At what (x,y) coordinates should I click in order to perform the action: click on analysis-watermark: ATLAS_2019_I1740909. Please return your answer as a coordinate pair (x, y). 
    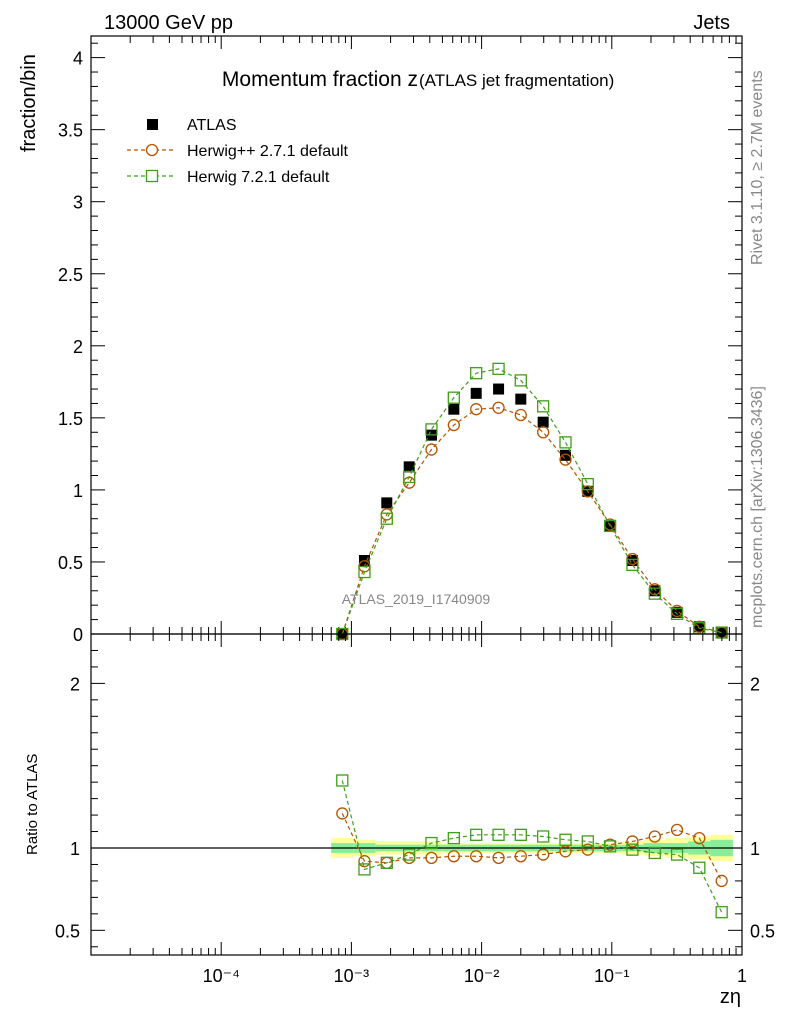
    Looking at the image, I should click on (416, 599).